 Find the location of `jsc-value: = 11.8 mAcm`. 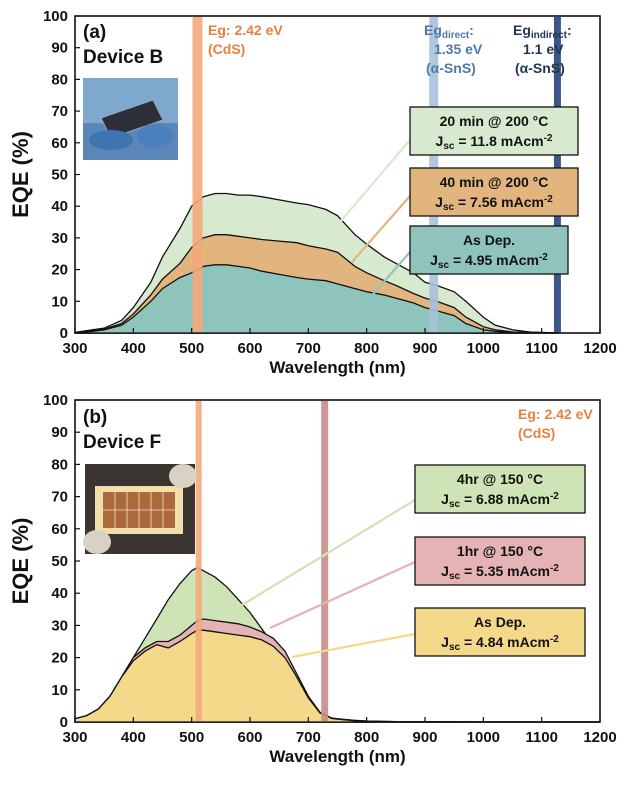

jsc-value: = 11.8 mAcm is located at coordinates (498, 141).